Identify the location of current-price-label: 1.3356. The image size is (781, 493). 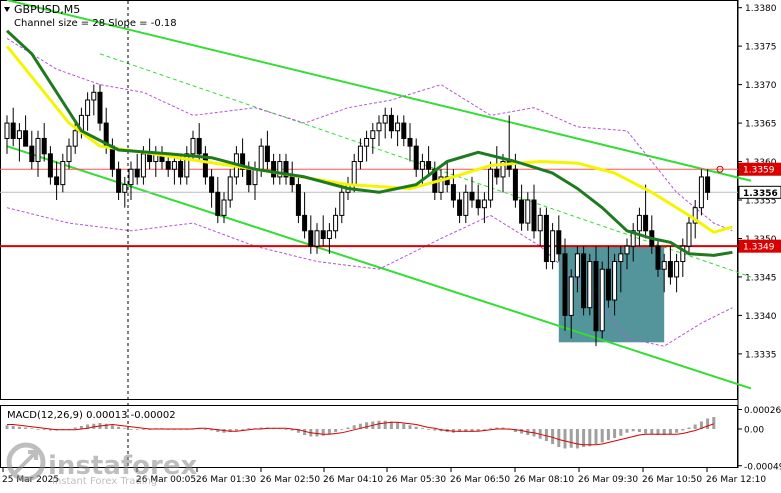
(760, 194).